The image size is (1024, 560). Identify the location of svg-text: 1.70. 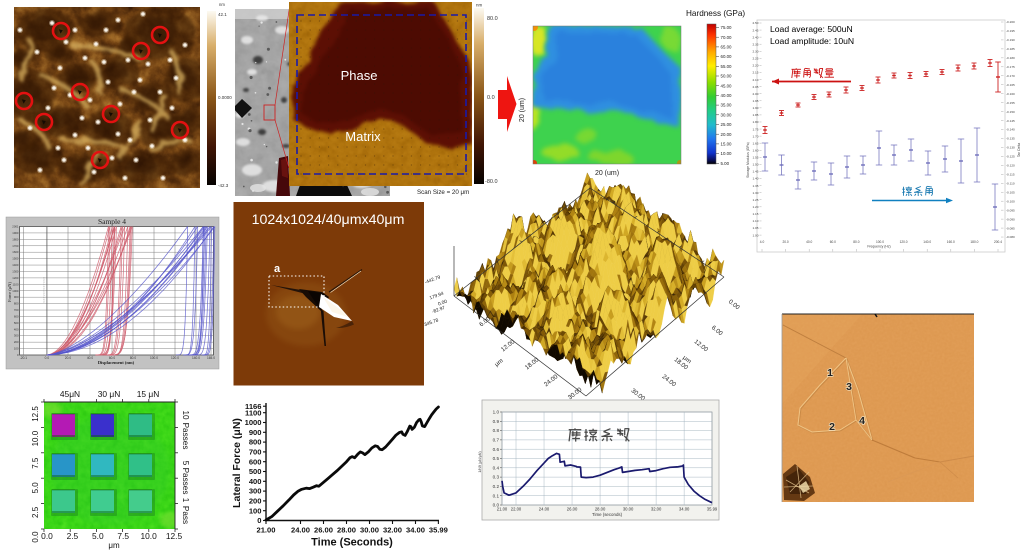
(755, 136).